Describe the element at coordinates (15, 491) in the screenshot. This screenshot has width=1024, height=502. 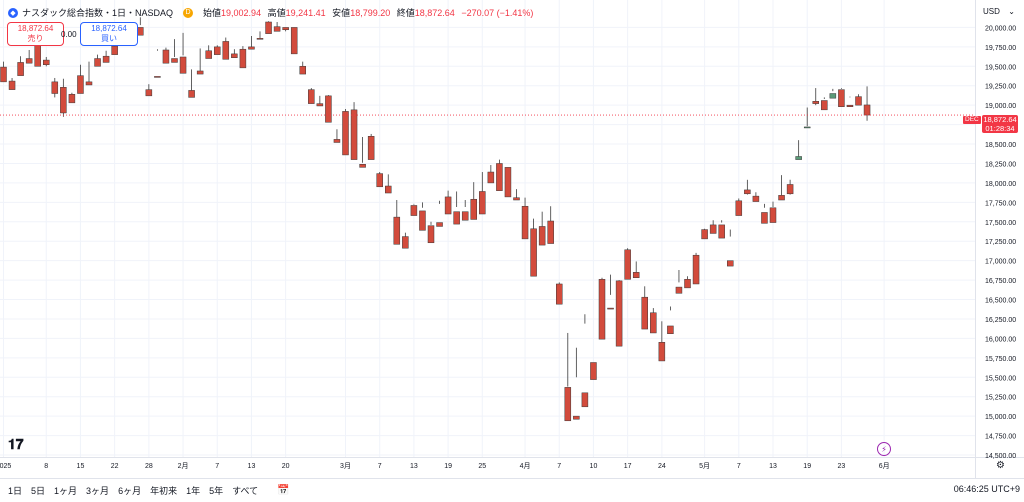
I see `range-1d: 1日` at that location.